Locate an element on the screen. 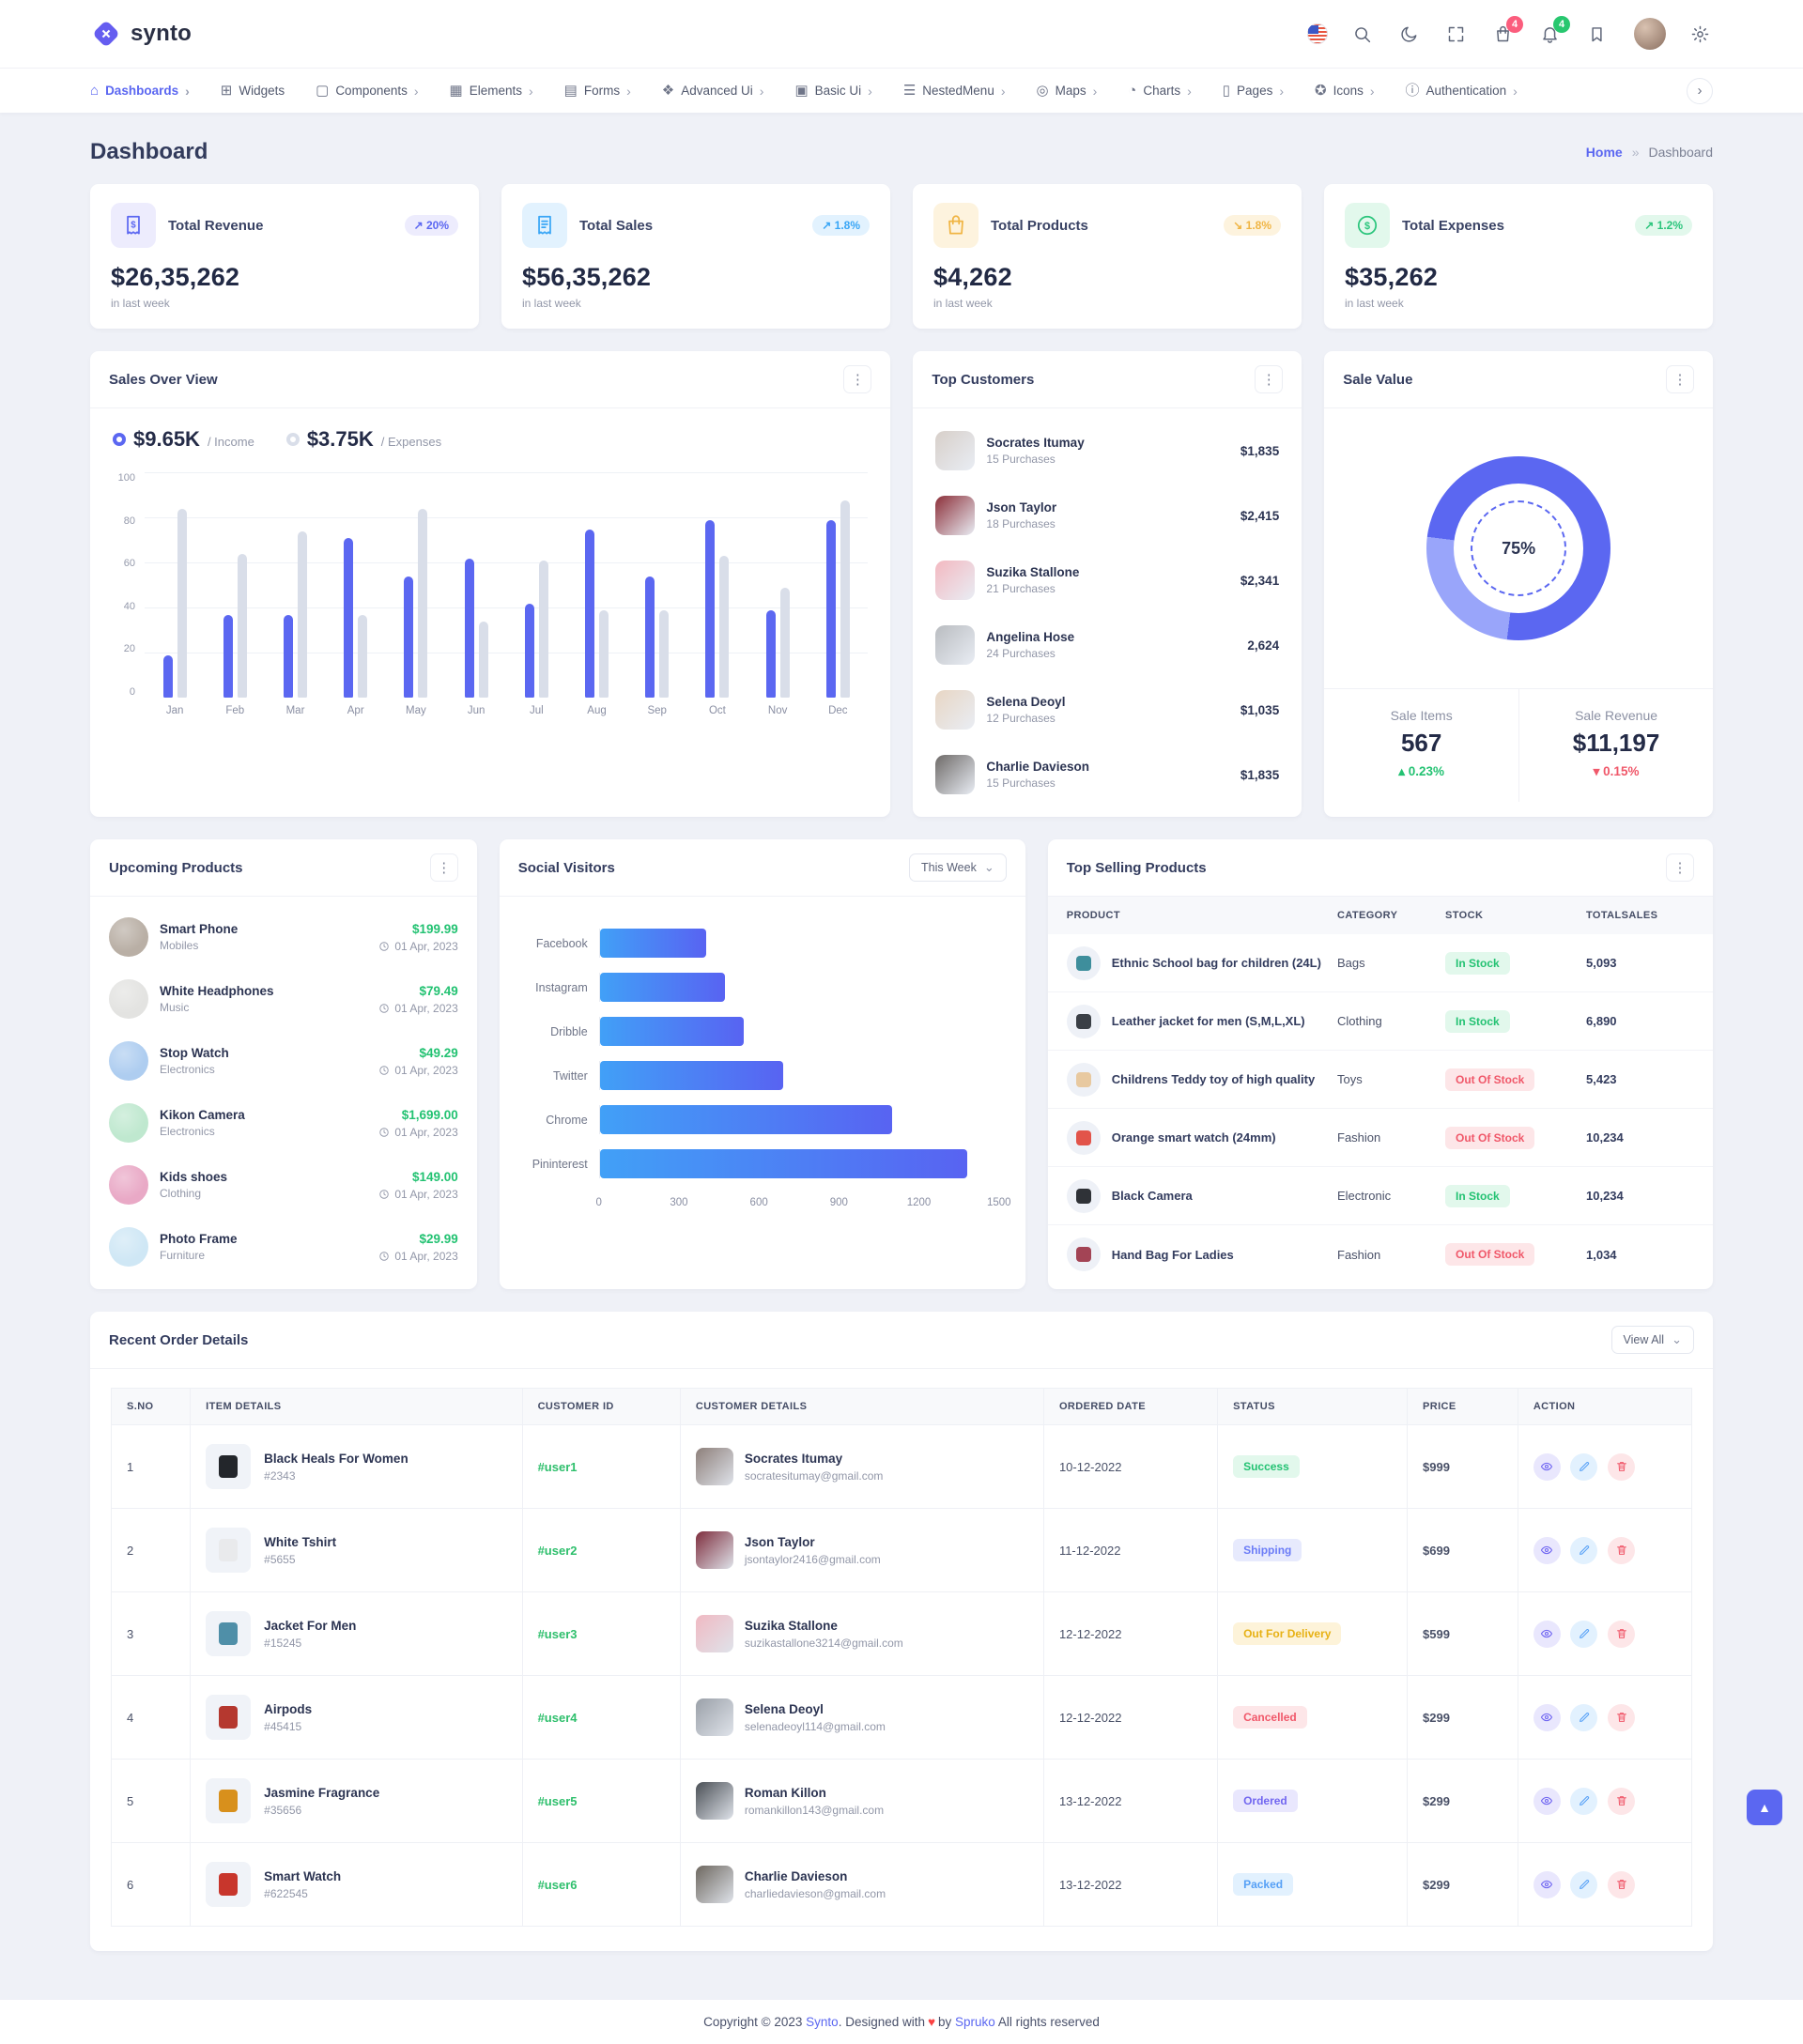 Image resolution: width=1803 pixels, height=2044 pixels. order-customer-id: #user5 is located at coordinates (558, 1801).